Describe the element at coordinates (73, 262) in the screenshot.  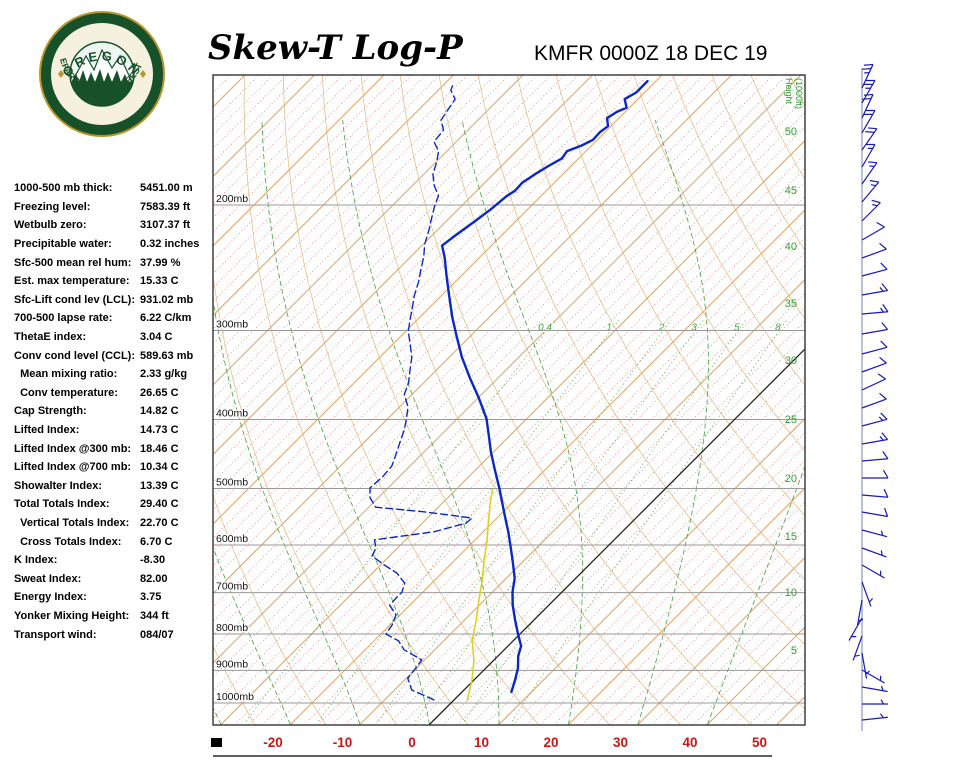
I see `index-label: Sfc-500 mean rel hum:` at that location.